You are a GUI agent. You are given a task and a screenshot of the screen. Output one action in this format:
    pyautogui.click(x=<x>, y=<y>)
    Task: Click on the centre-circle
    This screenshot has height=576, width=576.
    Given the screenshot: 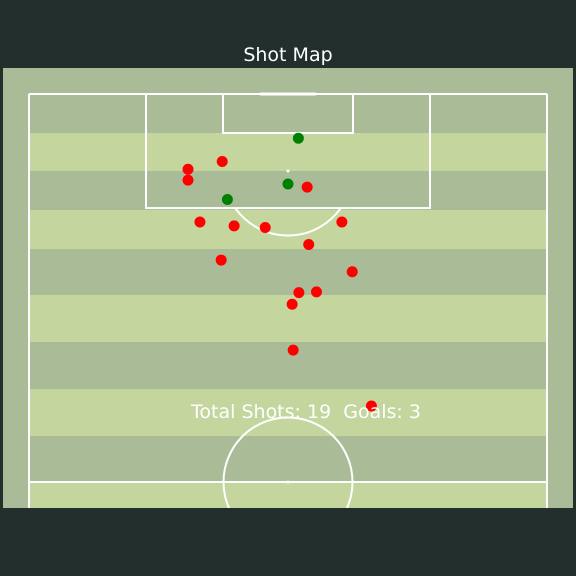 What is the action you would take?
    pyautogui.click(x=288, y=462)
    